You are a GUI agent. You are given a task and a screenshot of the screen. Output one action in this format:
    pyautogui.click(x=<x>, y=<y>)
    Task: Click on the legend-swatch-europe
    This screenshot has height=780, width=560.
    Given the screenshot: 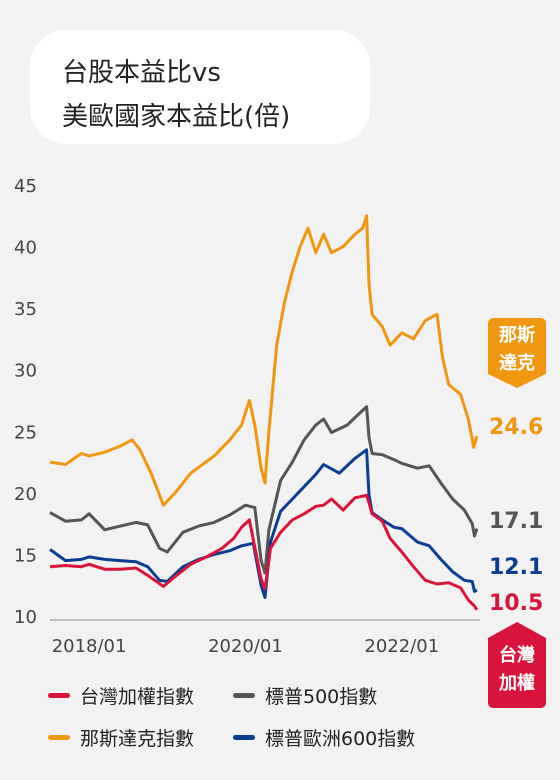 What is the action you would take?
    pyautogui.click(x=244, y=737)
    